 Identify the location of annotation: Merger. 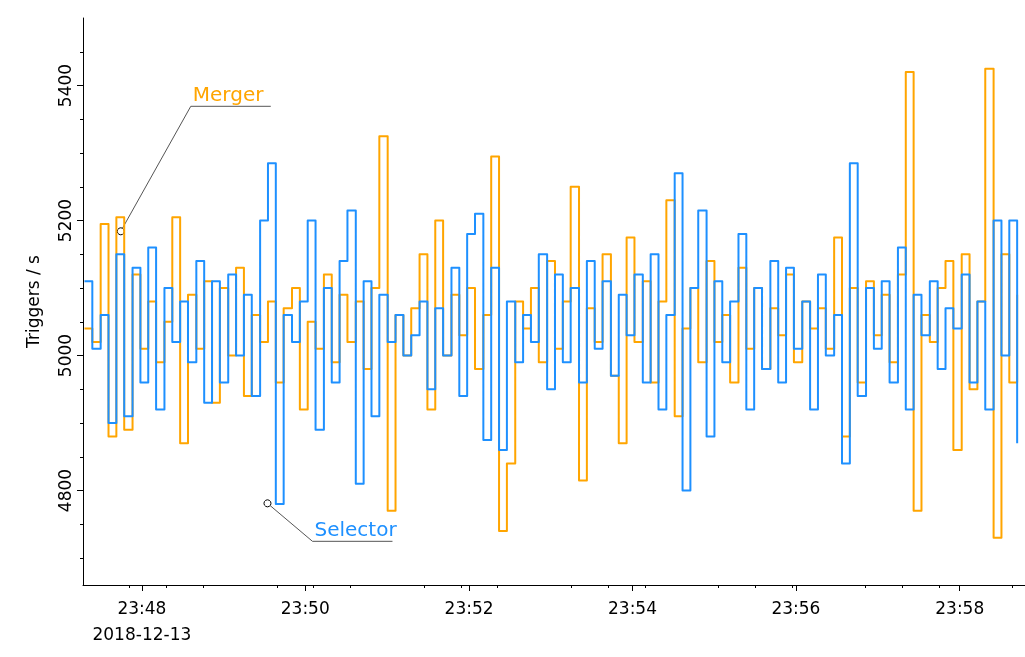
(228, 94).